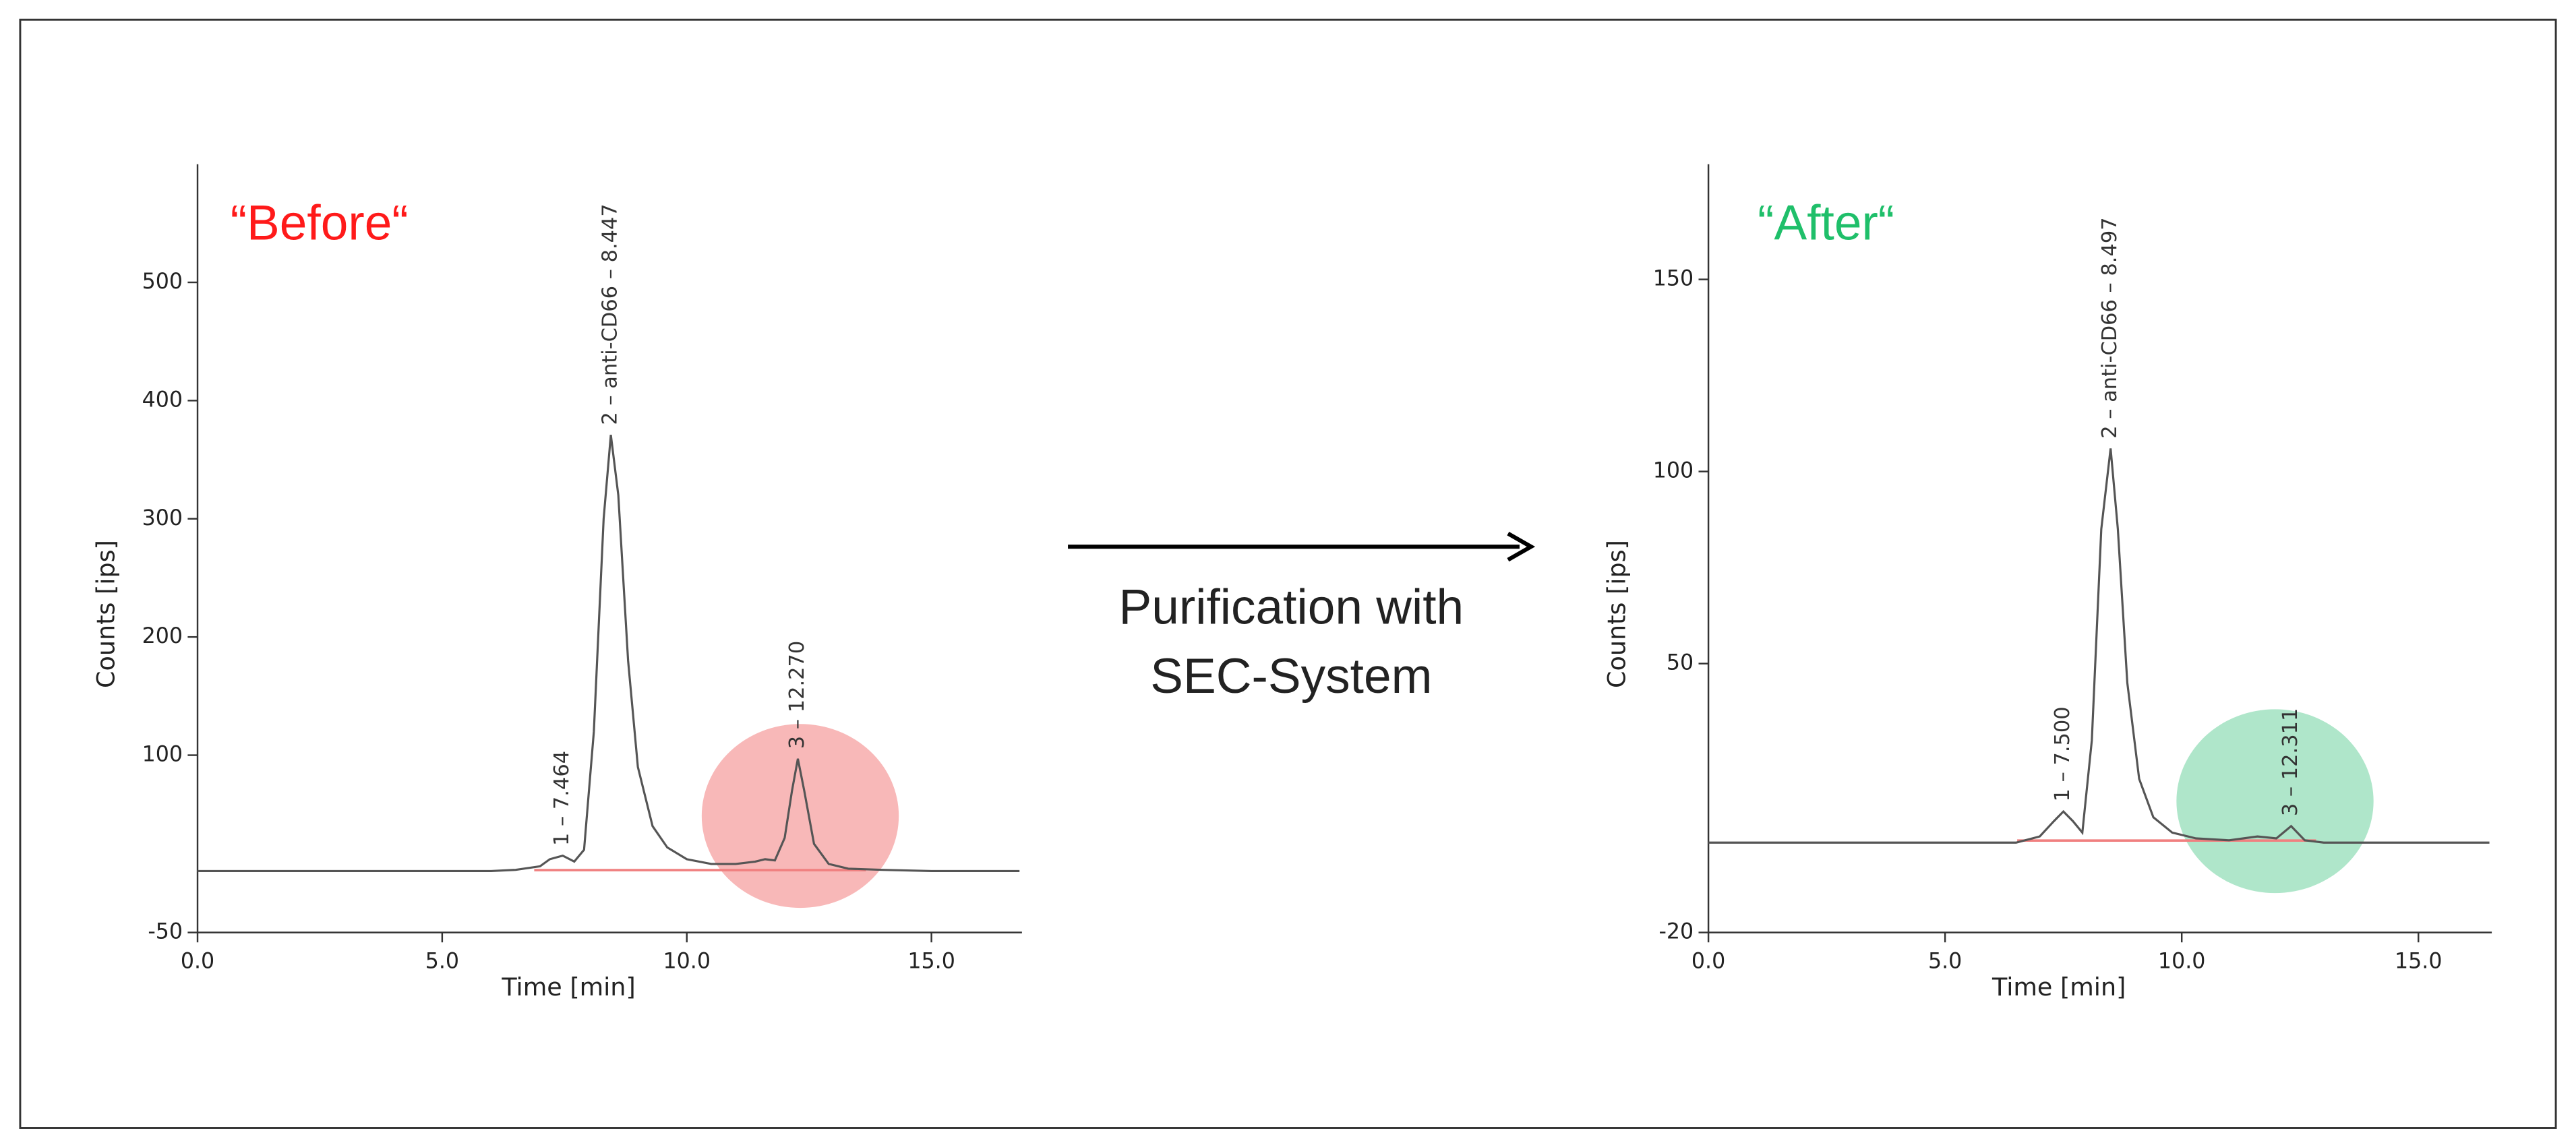 Image resolution: width=2576 pixels, height=1141 pixels. Describe the element at coordinates (2290, 762) in the screenshot. I see `peak-label: 3 – 12.311` at that location.